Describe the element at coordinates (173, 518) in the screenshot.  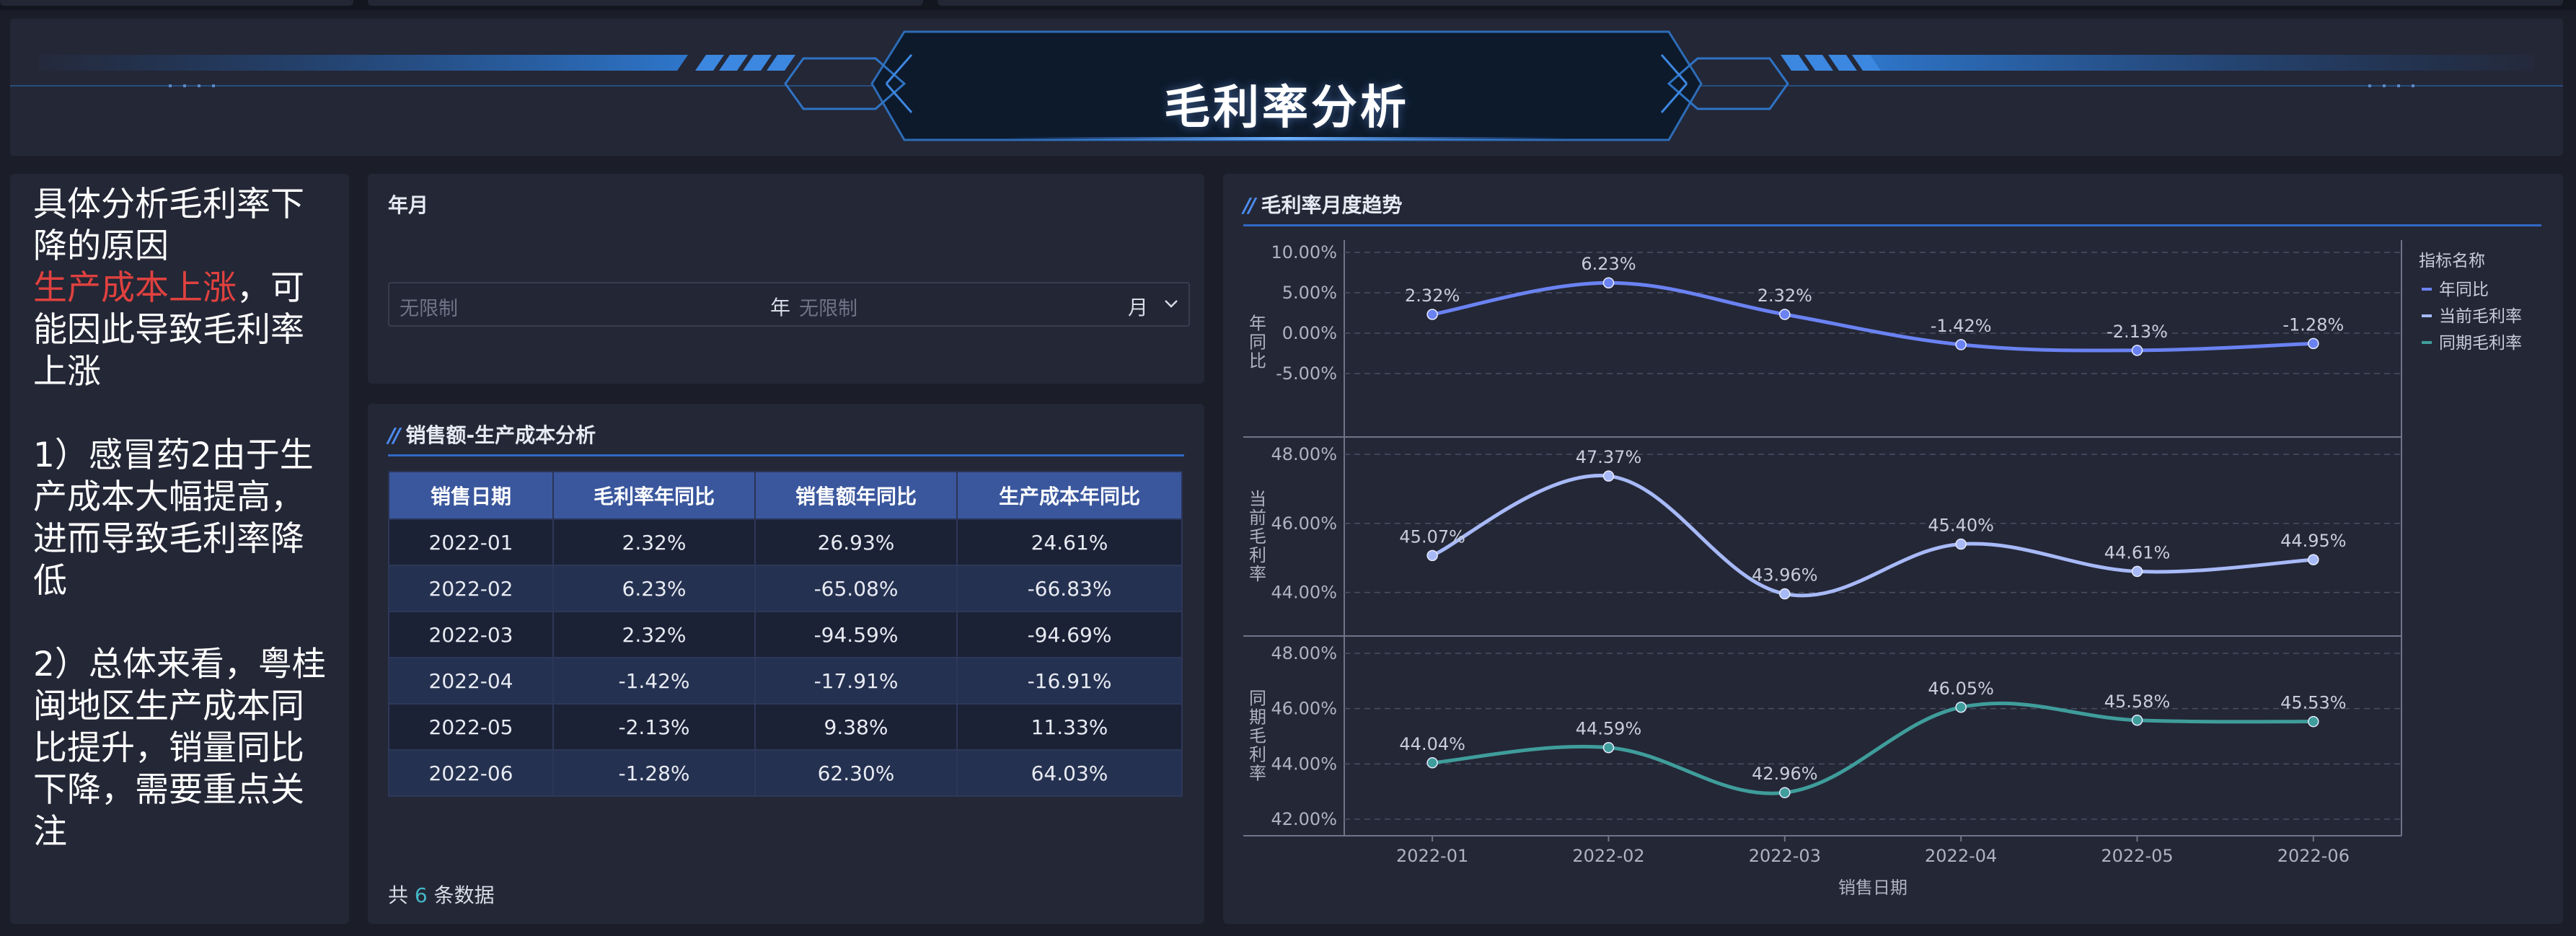
I see `analysis-para1: 1）感冒药2由于生产成本大幅提高，进而导致毛利率降低` at that location.